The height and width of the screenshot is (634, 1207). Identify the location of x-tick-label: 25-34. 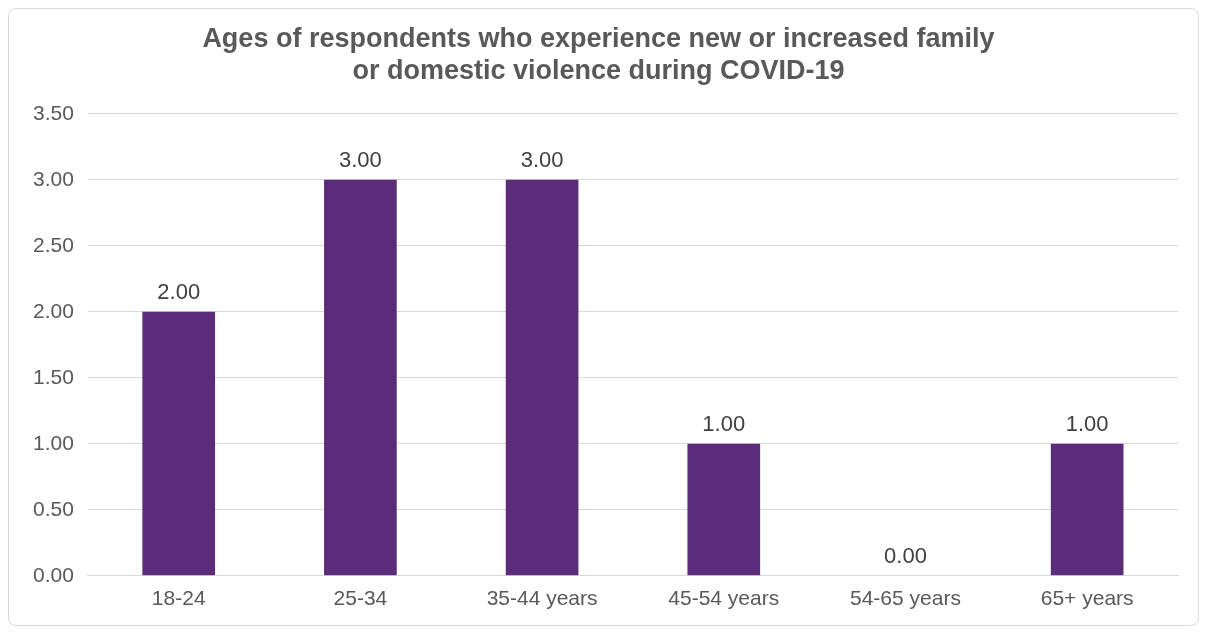
(360, 598).